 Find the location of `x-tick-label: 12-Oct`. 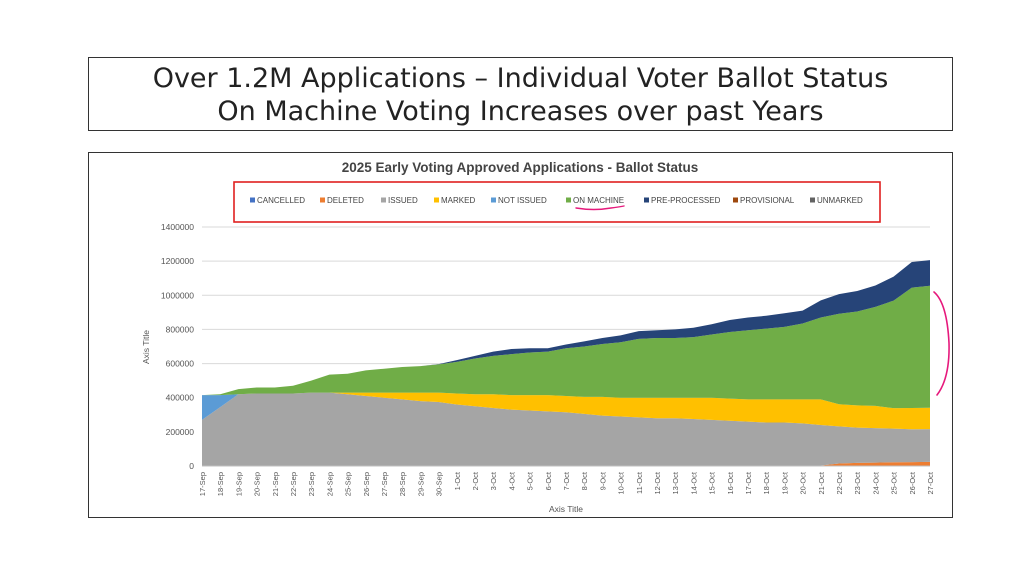

x-tick-label: 12-Oct is located at coordinates (657, 482).